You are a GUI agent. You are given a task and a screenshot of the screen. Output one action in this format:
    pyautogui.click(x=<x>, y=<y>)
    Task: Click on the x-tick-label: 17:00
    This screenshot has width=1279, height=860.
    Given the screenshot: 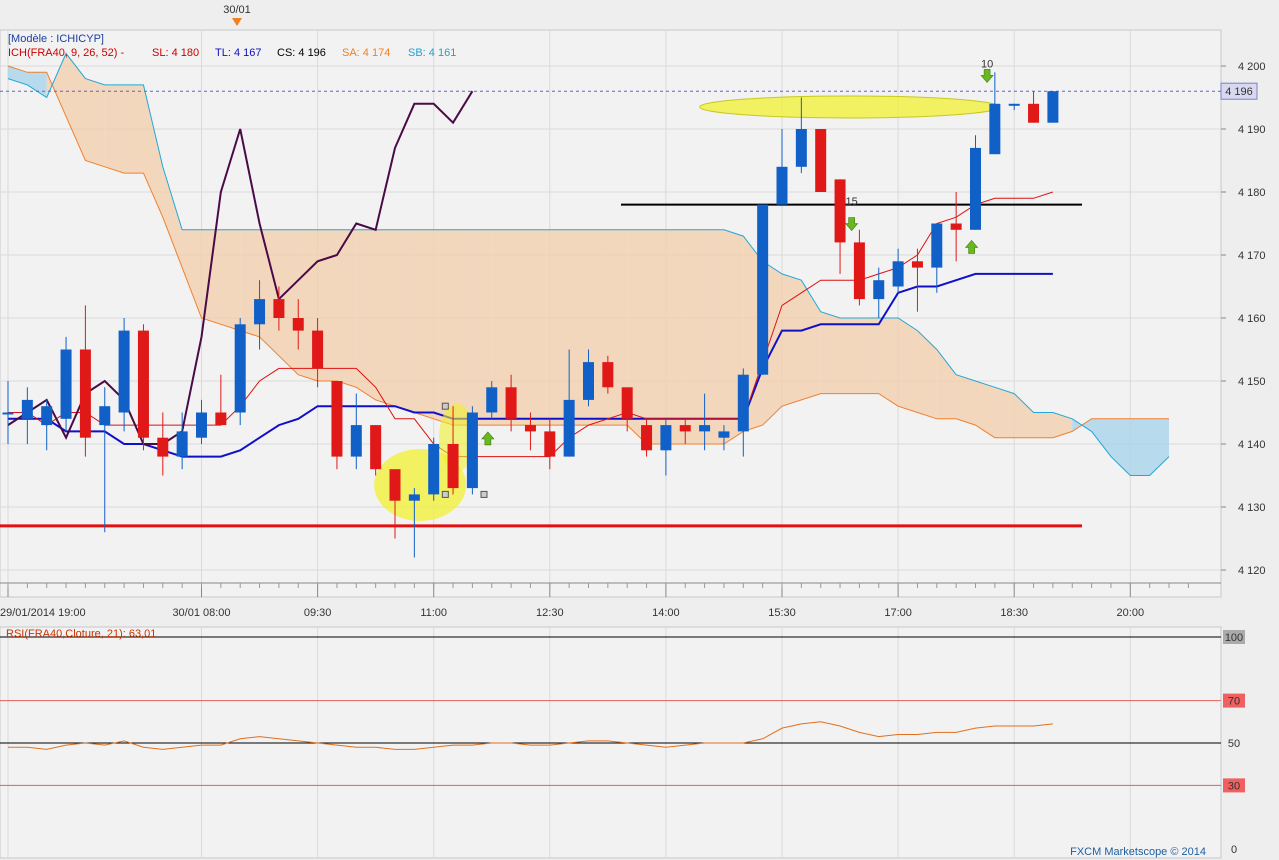 What is the action you would take?
    pyautogui.click(x=898, y=613)
    